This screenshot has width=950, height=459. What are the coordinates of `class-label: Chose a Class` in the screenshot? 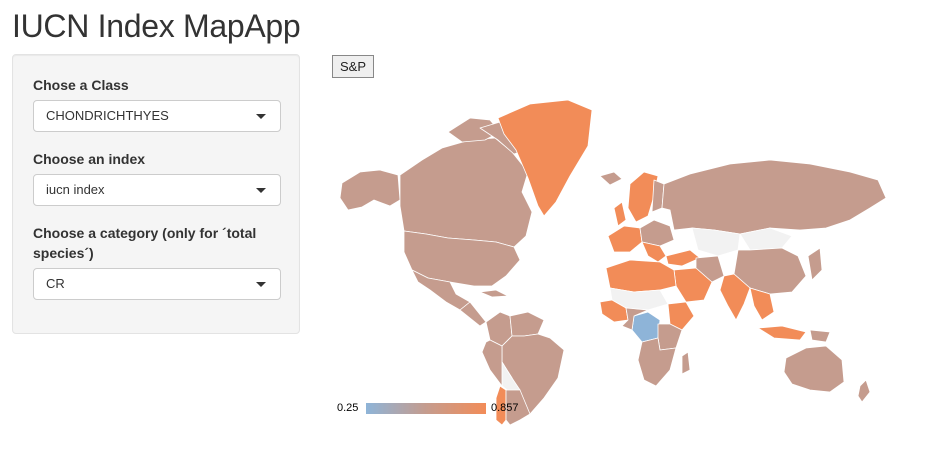 It's located at (81, 85).